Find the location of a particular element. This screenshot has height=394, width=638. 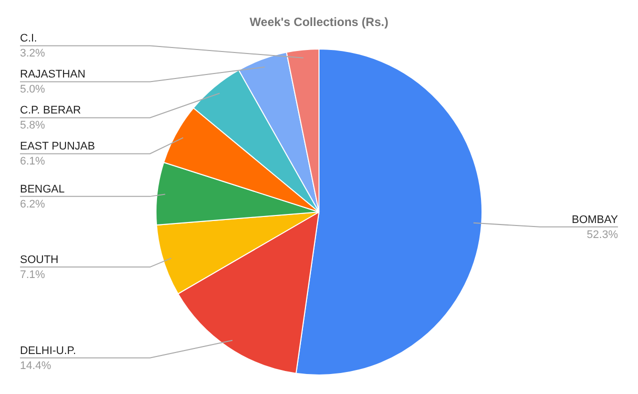

data-label: 7.1% is located at coordinates (33, 275).